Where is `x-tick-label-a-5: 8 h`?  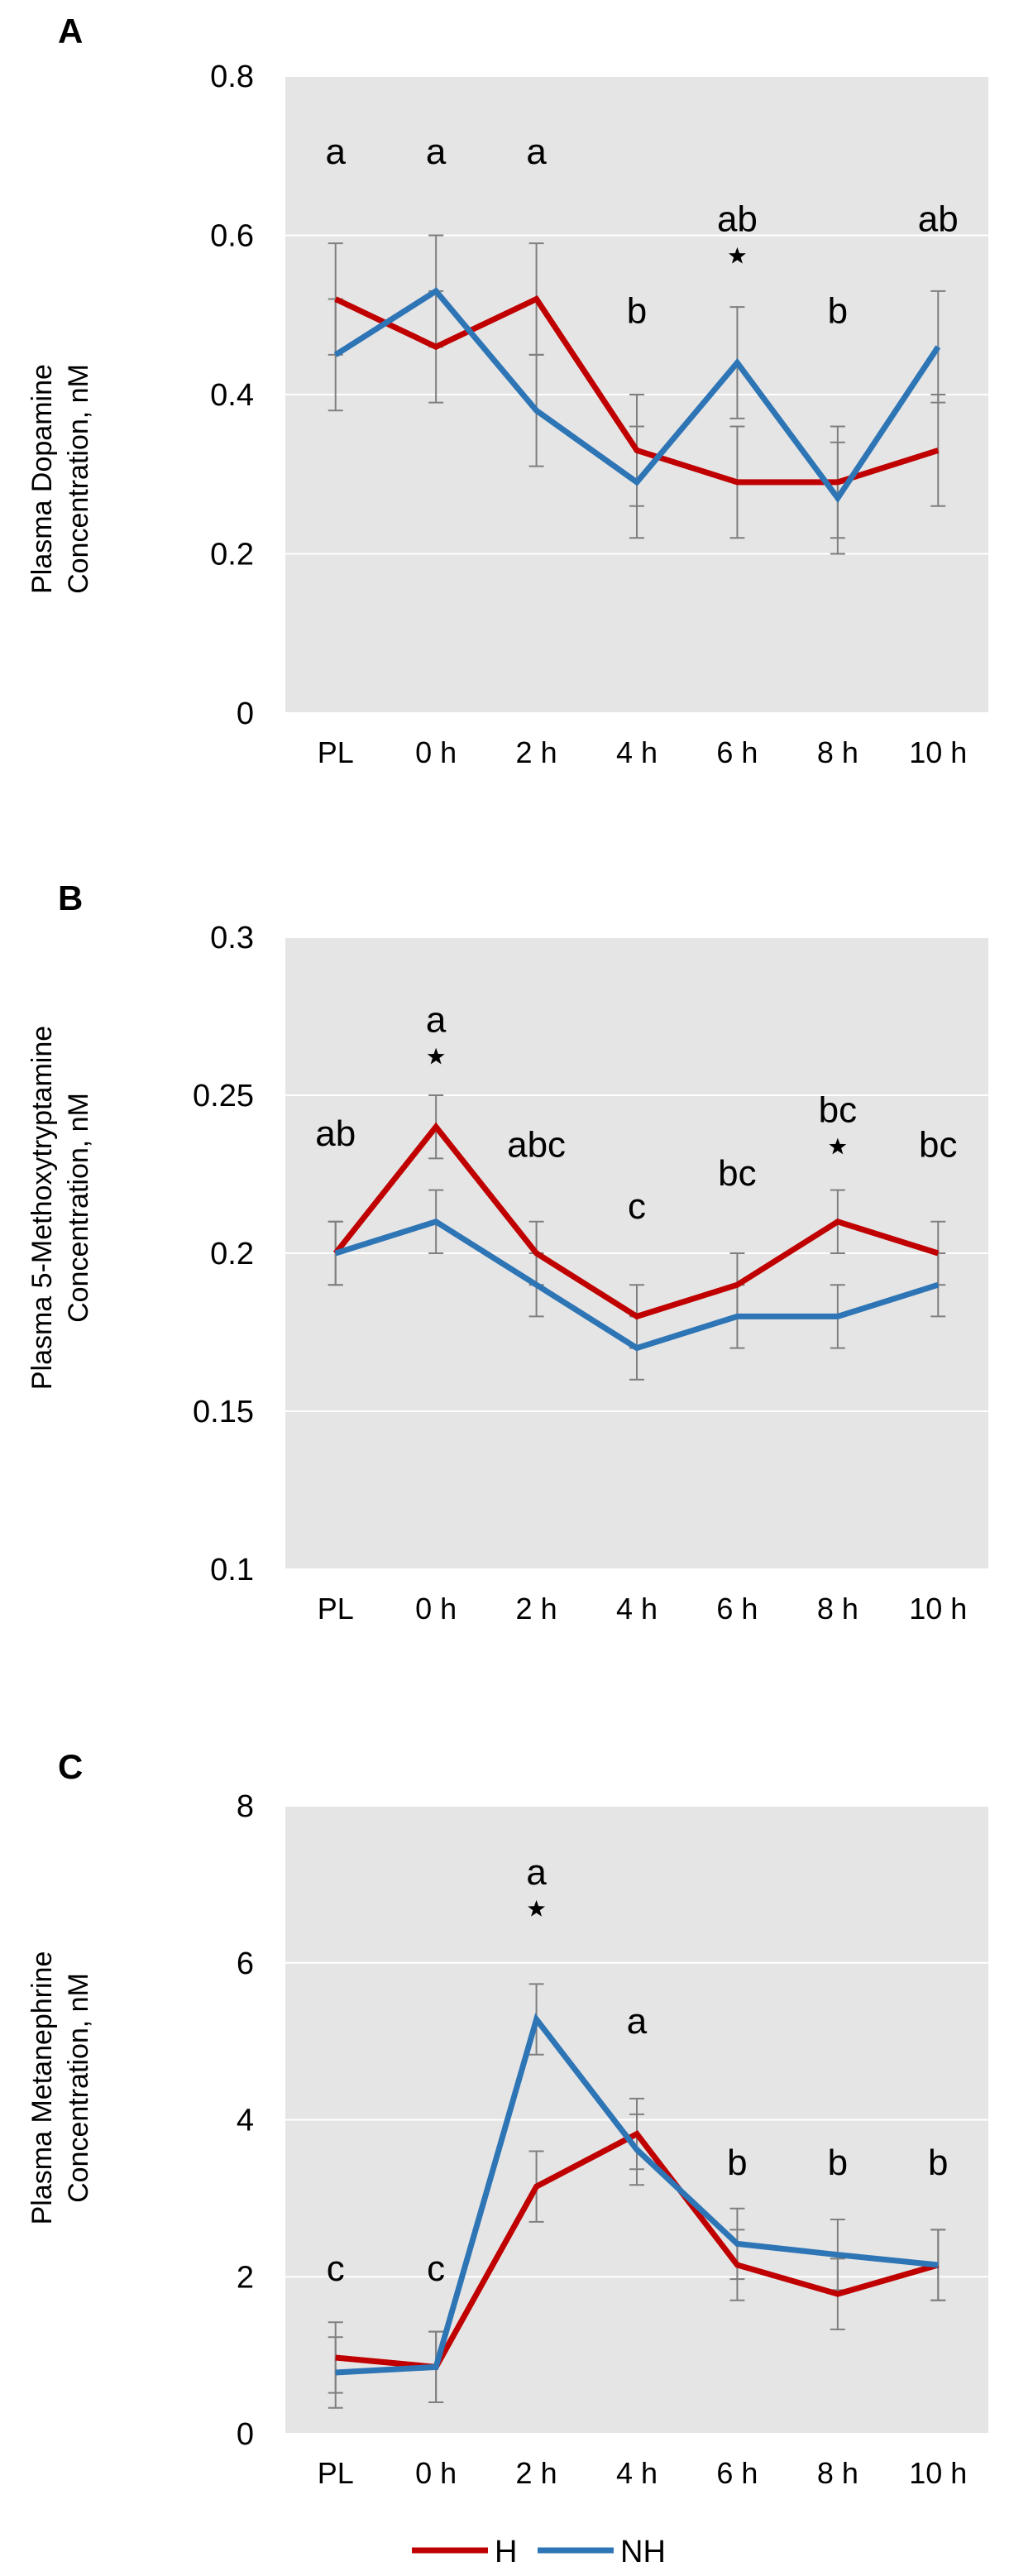
x-tick-label-a-5: 8 h is located at coordinates (837, 752).